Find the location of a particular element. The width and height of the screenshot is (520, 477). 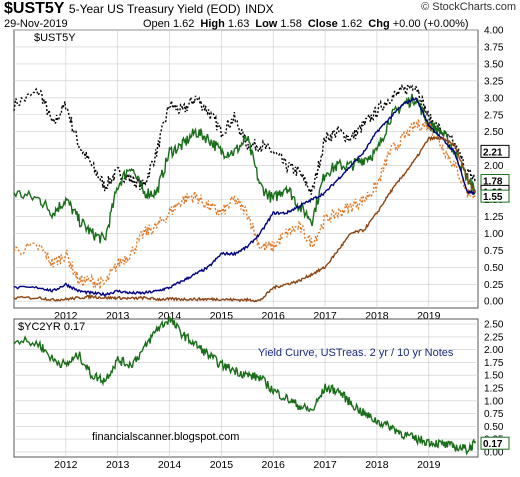

y-tick-label: 3.00 is located at coordinates (494, 98).